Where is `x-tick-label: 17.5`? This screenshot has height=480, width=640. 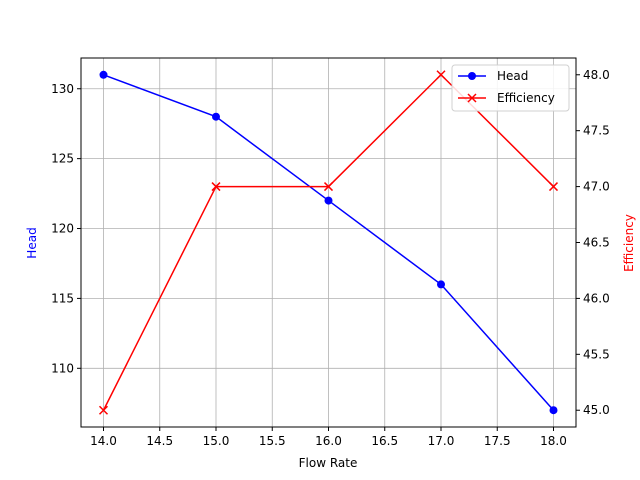
x-tick-label: 17.5 is located at coordinates (497, 441).